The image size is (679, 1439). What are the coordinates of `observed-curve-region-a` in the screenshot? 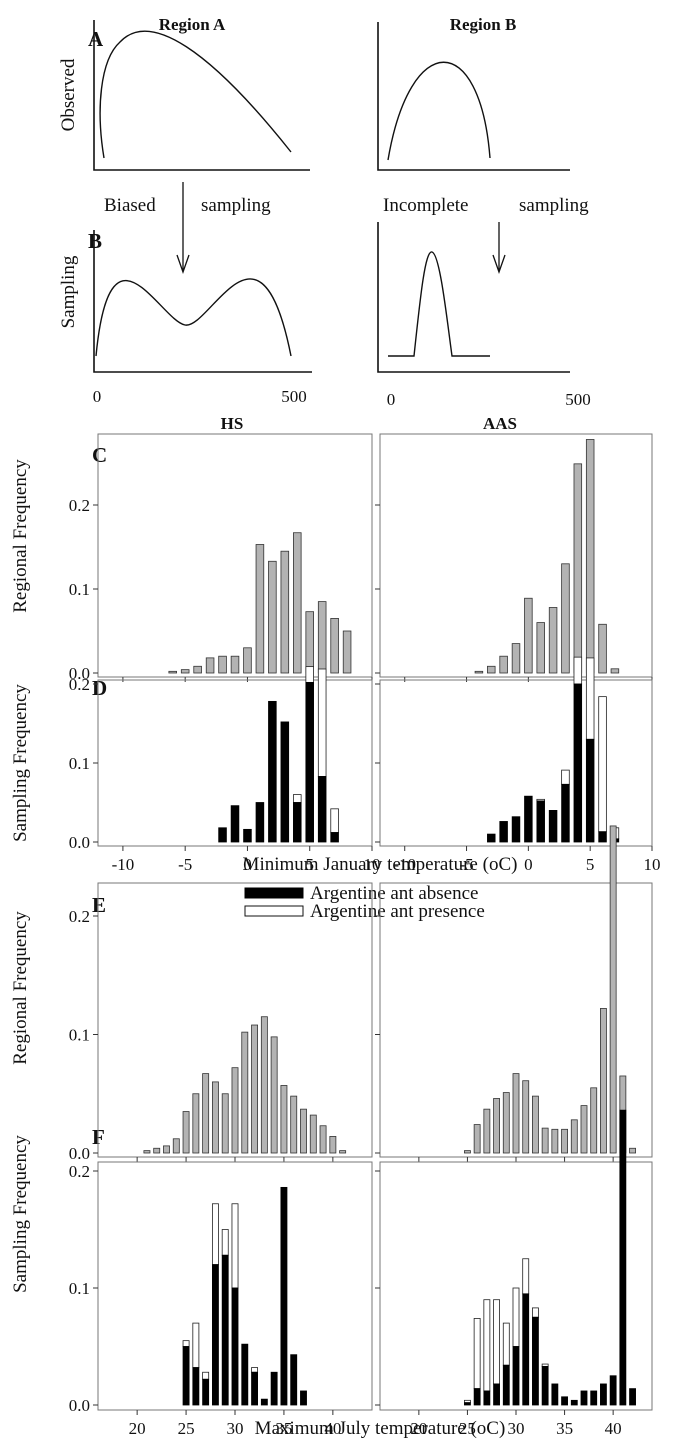 It's located at (195, 94).